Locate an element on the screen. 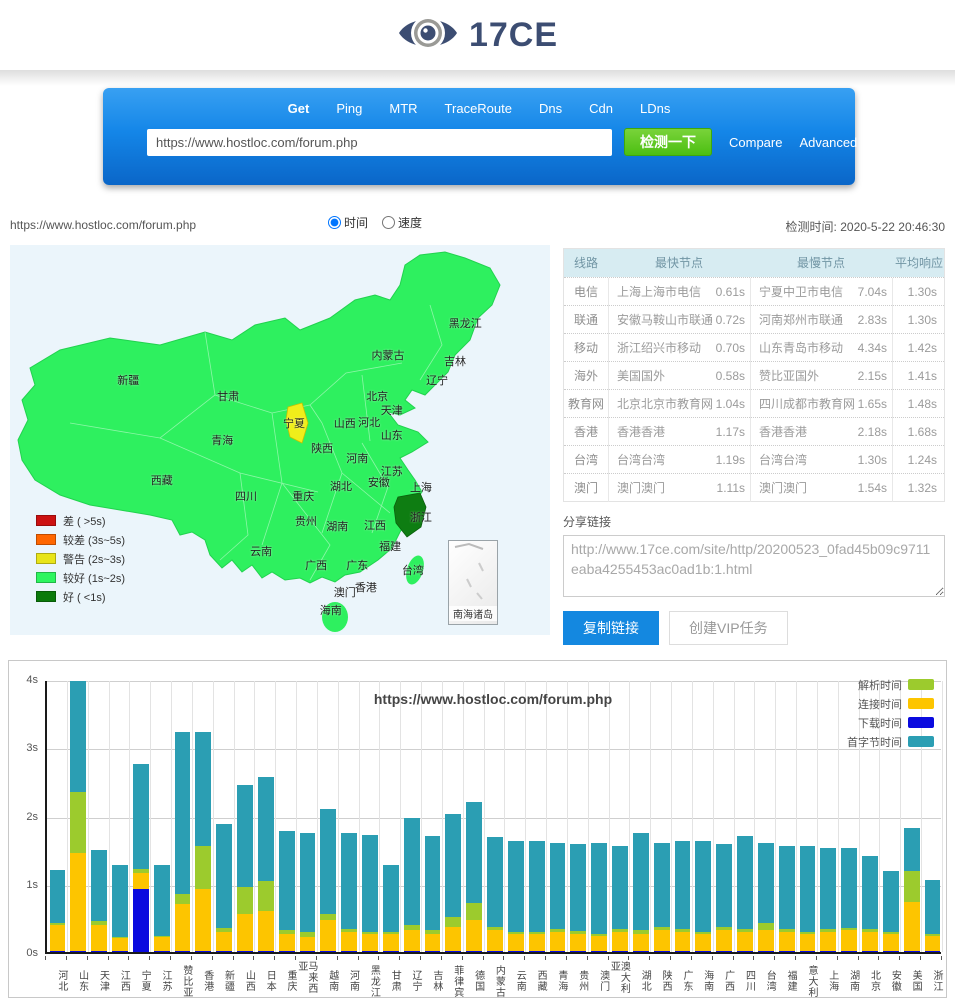 This screenshot has width=955, height=1001. bar-意大利 is located at coordinates (807, 899).